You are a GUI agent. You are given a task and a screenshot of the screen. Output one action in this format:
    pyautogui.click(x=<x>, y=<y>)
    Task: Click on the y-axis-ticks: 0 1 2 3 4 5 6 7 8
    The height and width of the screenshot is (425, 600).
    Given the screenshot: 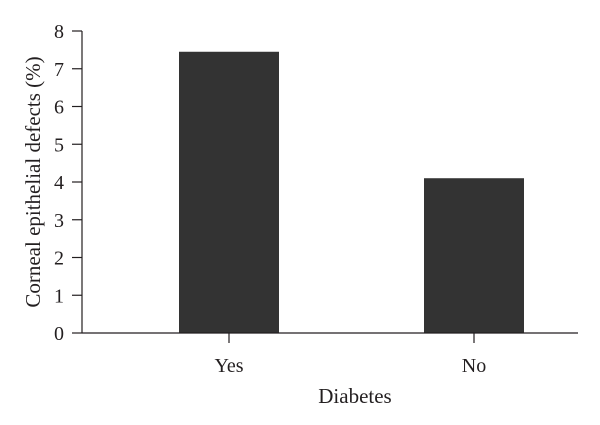 What is the action you would take?
    pyautogui.click(x=68, y=183)
    